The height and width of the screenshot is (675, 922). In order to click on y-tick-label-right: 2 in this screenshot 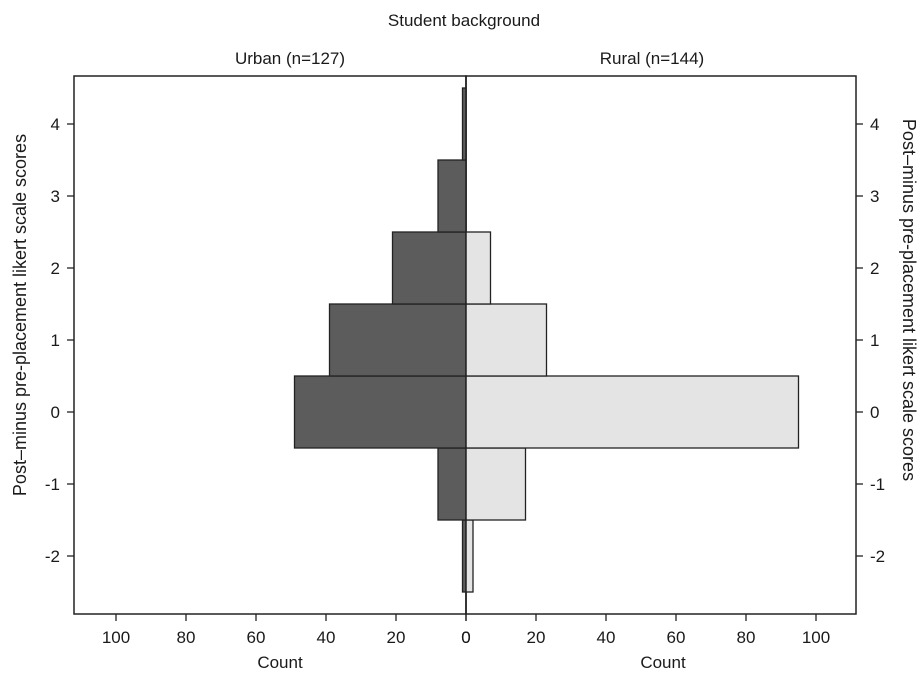, I will do `click(874, 268)`.